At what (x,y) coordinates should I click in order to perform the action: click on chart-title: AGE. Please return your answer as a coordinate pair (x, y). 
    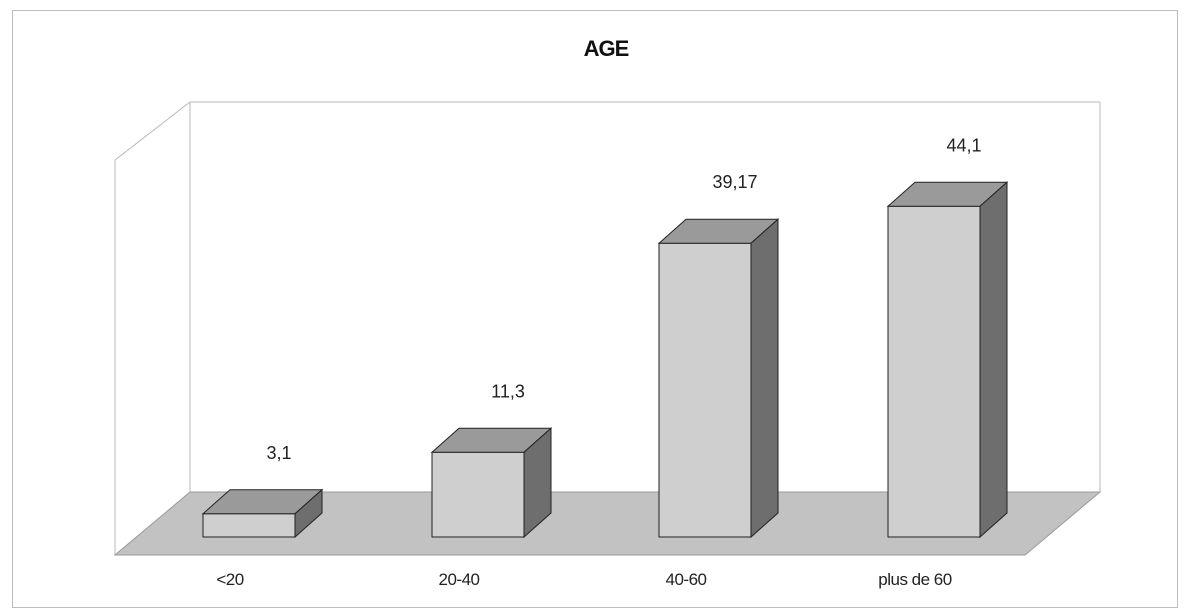
    Looking at the image, I should click on (606, 48).